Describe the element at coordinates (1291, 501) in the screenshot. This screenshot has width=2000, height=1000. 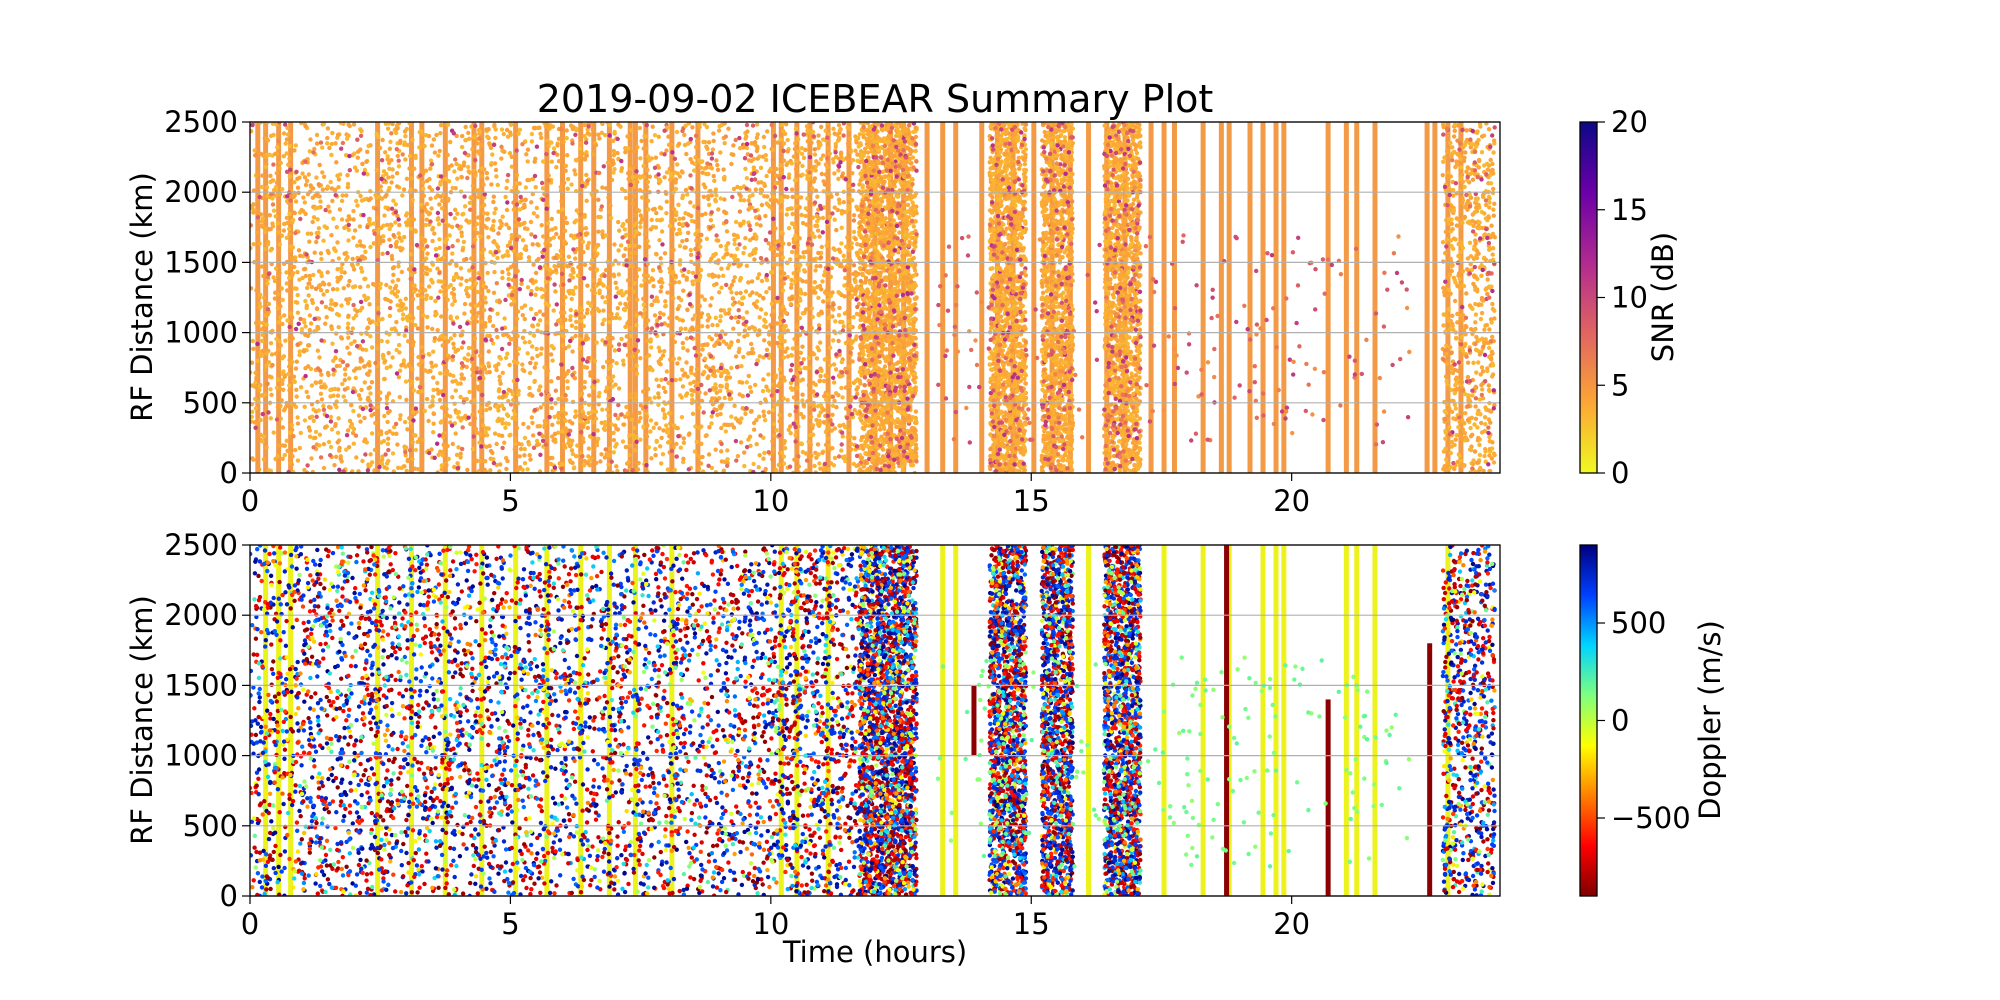
I see `x-tick-label: 20` at that location.